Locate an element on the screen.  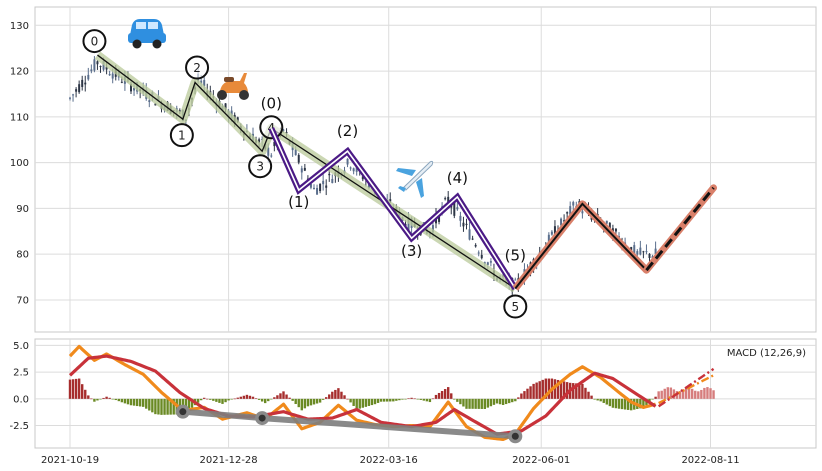
impulse-wave-label: 3 is located at coordinates (260, 167).